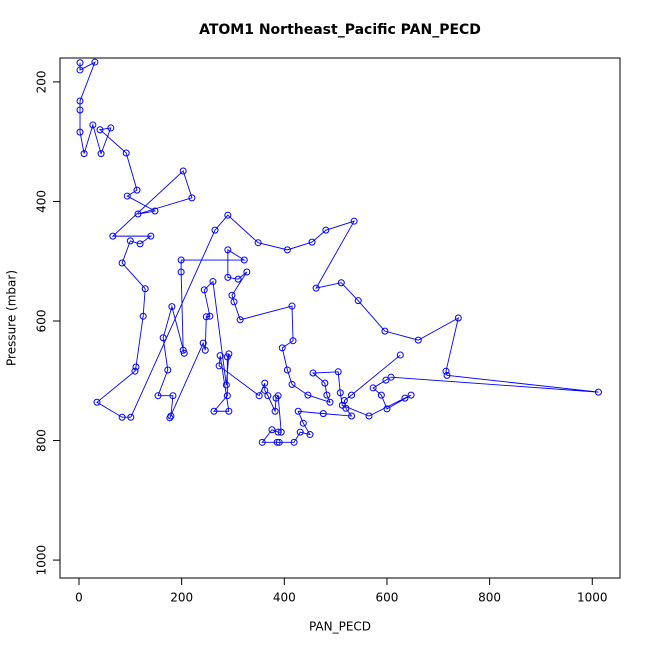 This screenshot has width=650, height=654. Describe the element at coordinates (592, 598) in the screenshot. I see `x-tick-label: 1000` at that location.